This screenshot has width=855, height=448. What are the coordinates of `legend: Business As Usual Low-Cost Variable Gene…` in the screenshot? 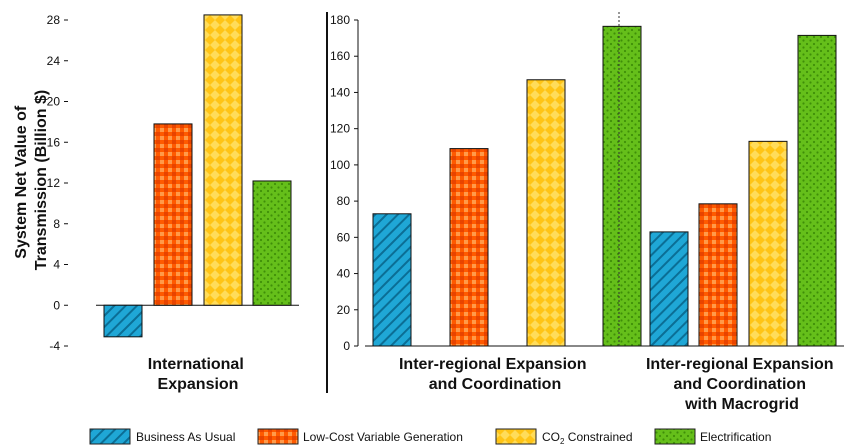 It's located at (430, 437).